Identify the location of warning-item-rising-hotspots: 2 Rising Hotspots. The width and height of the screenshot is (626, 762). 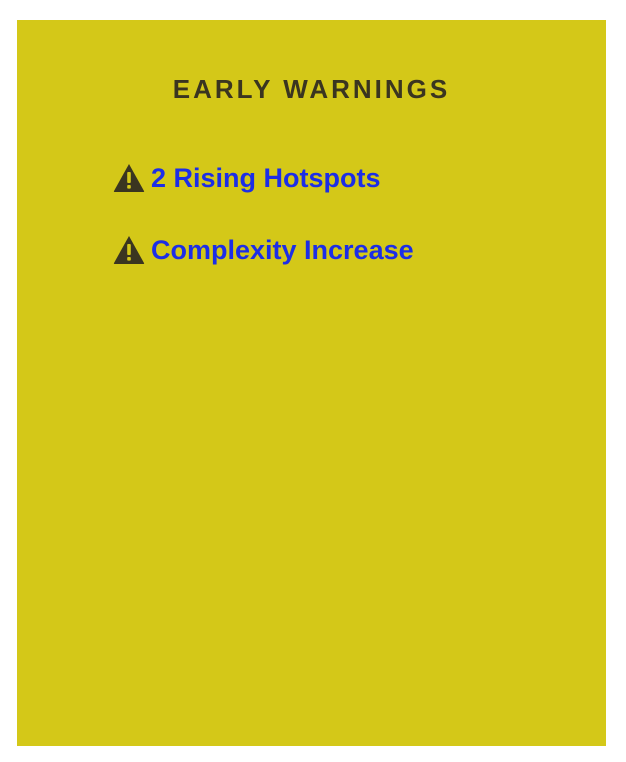
(263, 178).